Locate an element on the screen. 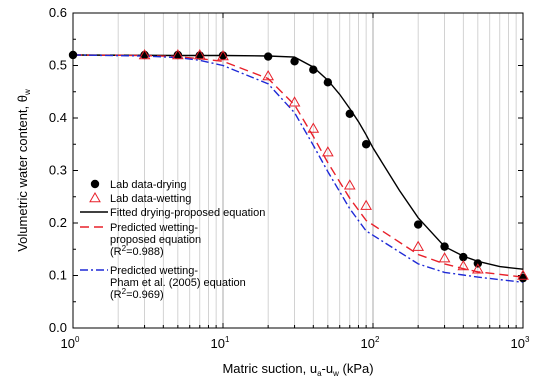 The height and width of the screenshot is (383, 544). legend-label: (R2=0.969) is located at coordinates (137, 294).